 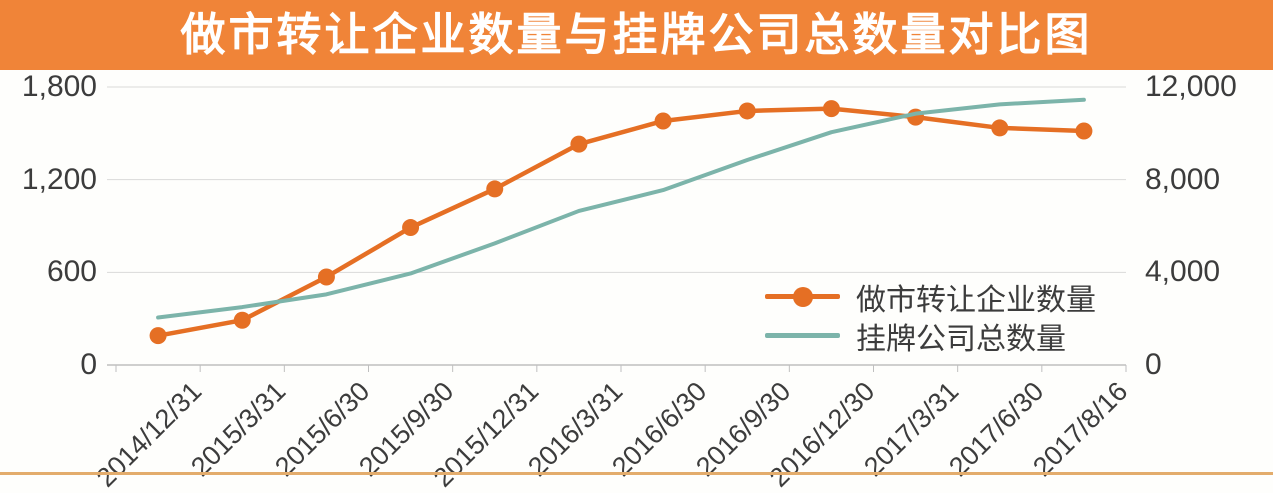 What do you see at coordinates (1191, 86) in the screenshot?
I see `right-axis-tick-label: 12,000` at bounding box center [1191, 86].